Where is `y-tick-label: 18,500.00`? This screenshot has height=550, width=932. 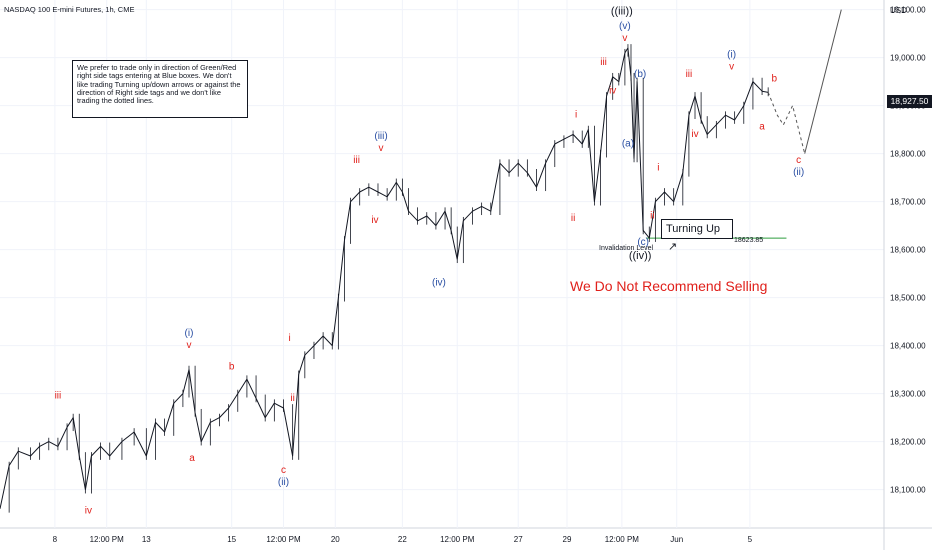 y-tick-label: 18,500.00 is located at coordinates (908, 298).